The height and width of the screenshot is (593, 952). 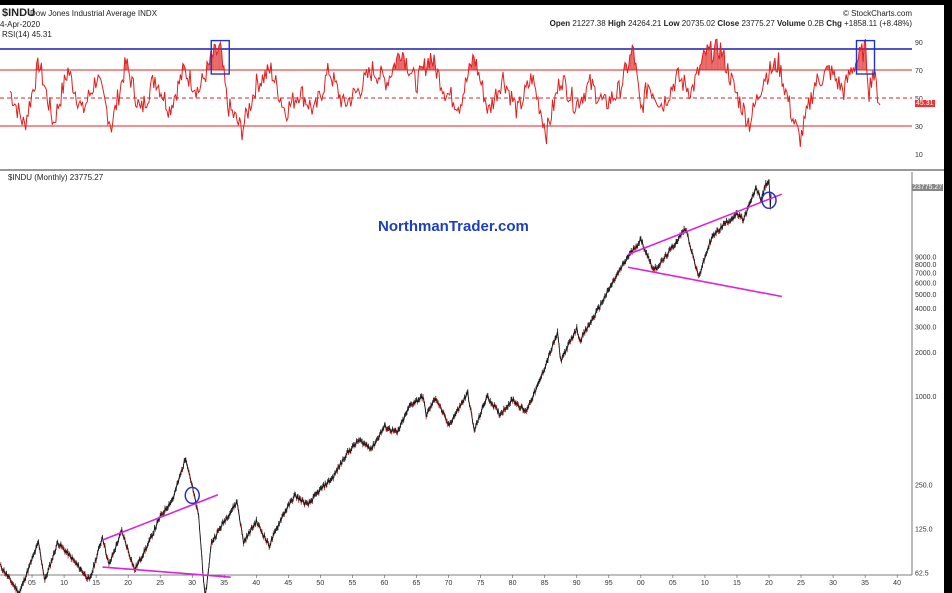 What do you see at coordinates (545, 583) in the screenshot?
I see `x-tick-label: 85` at bounding box center [545, 583].